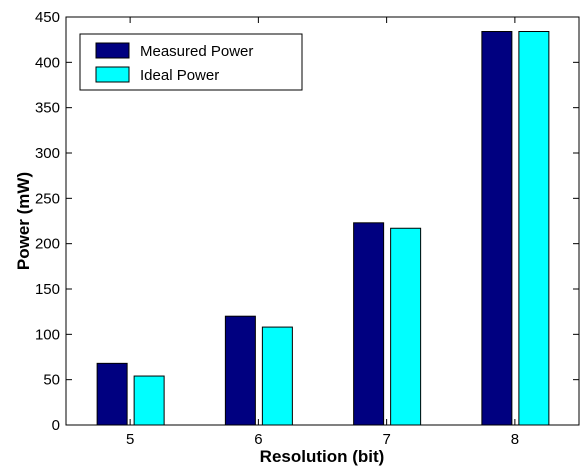 The height and width of the screenshot is (466, 587). What do you see at coordinates (23, 221) in the screenshot?
I see `y-axis-title: Power (mW)` at bounding box center [23, 221].